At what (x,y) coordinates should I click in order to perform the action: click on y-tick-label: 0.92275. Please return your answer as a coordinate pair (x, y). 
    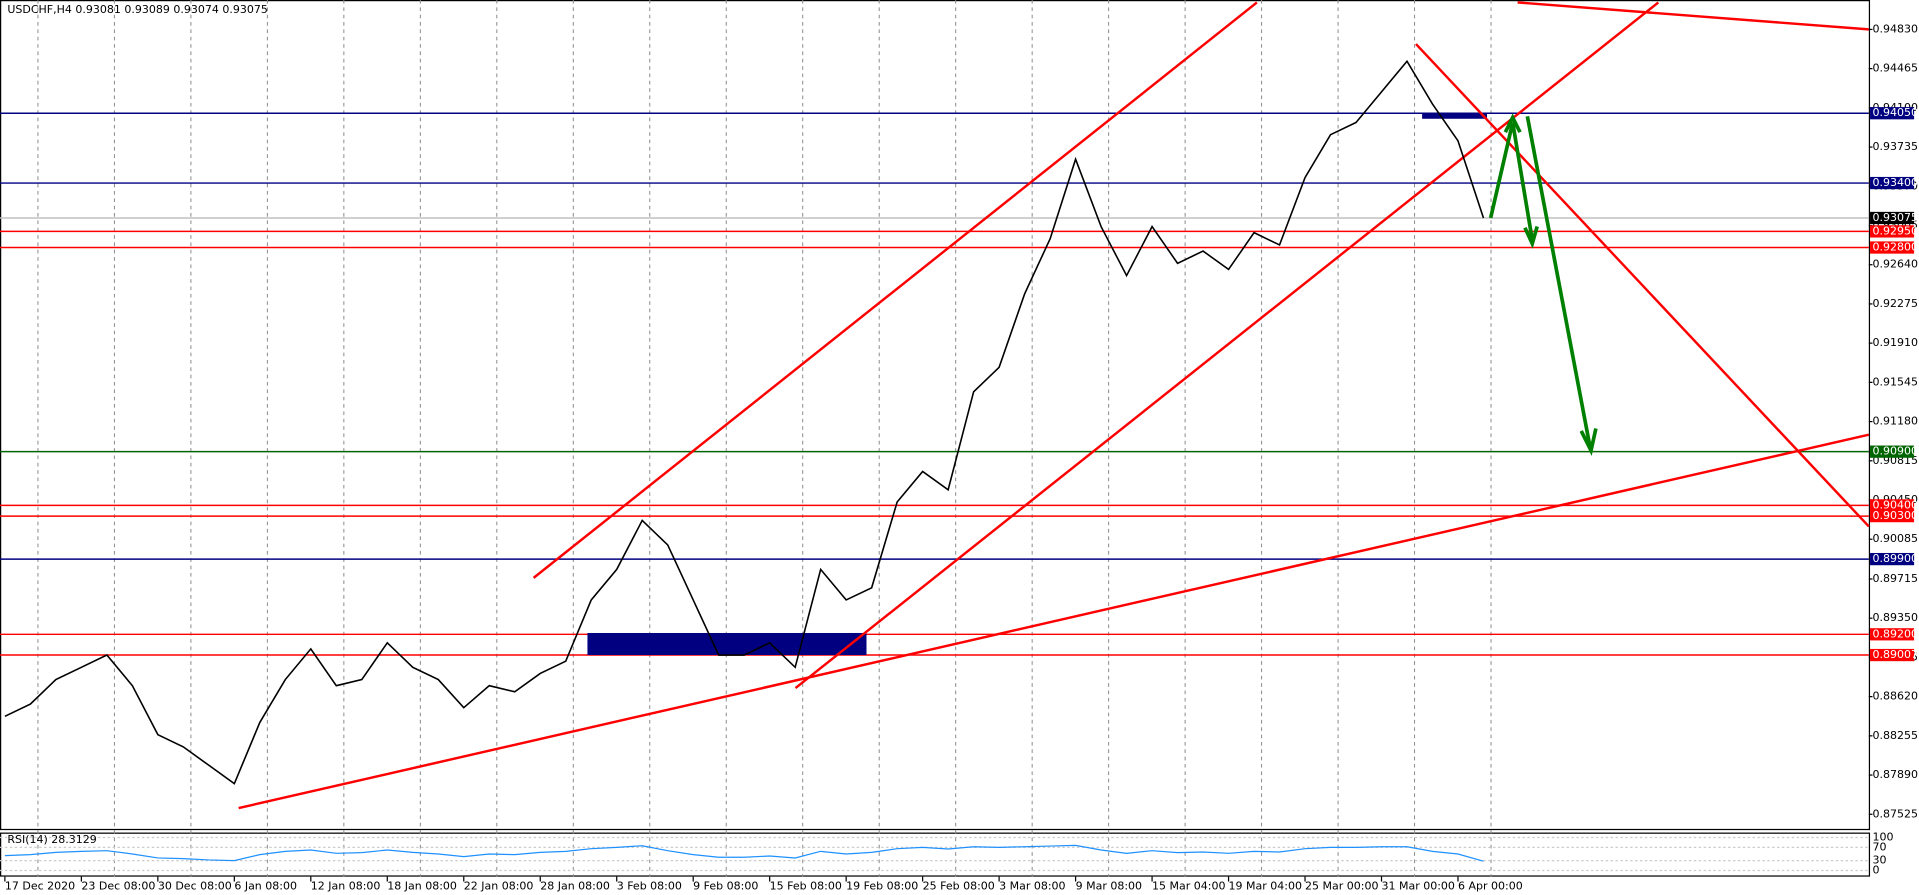
    Looking at the image, I should click on (1894, 303).